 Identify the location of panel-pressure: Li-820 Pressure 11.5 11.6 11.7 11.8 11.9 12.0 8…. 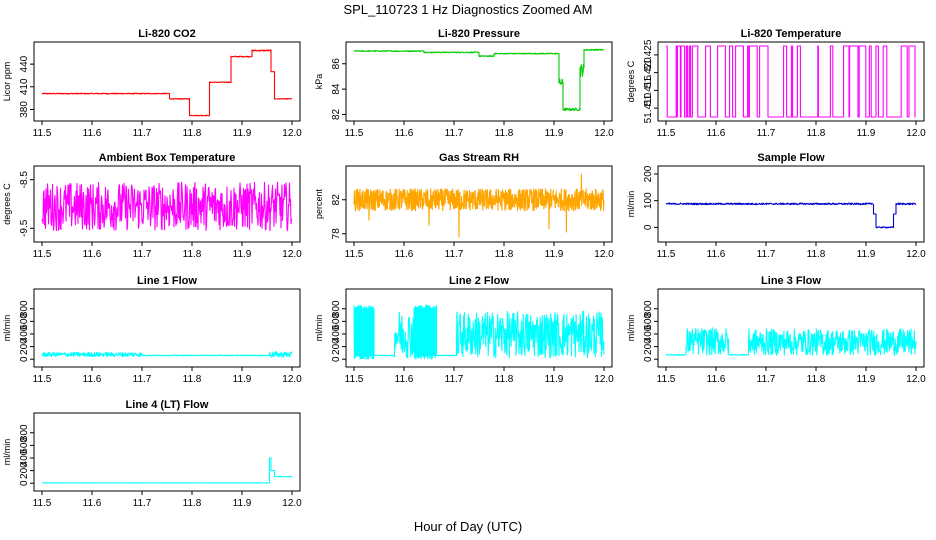
(464, 83).